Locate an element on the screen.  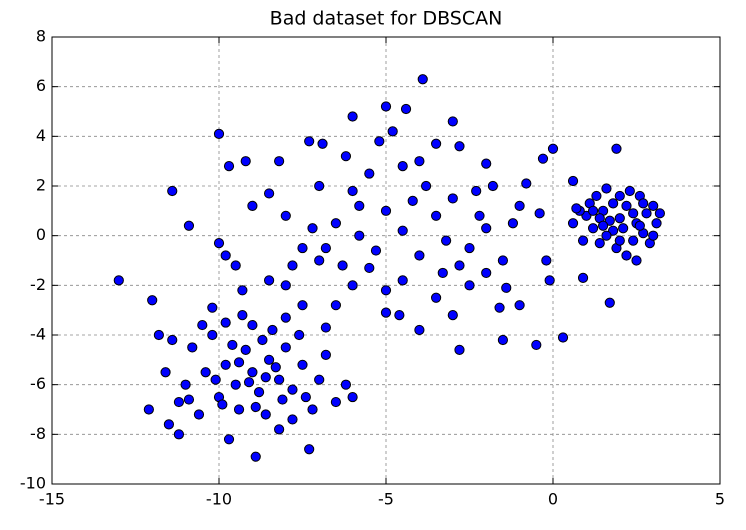
y-tick-label: 2 is located at coordinates (41, 185).